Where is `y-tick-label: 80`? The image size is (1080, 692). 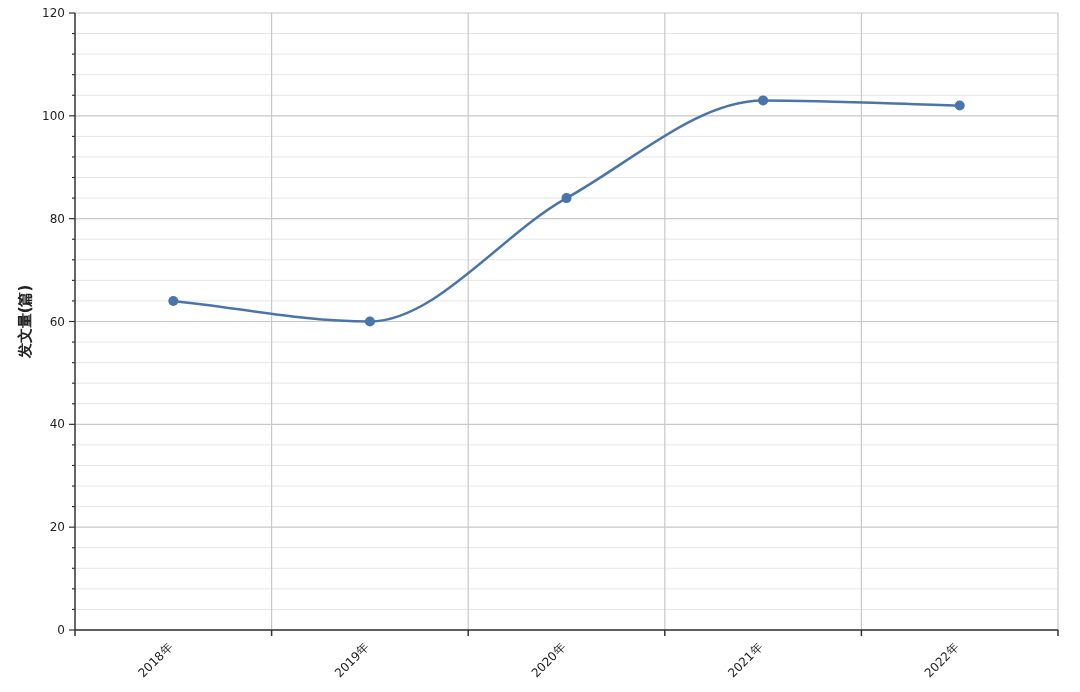 y-tick-label: 80 is located at coordinates (57, 218).